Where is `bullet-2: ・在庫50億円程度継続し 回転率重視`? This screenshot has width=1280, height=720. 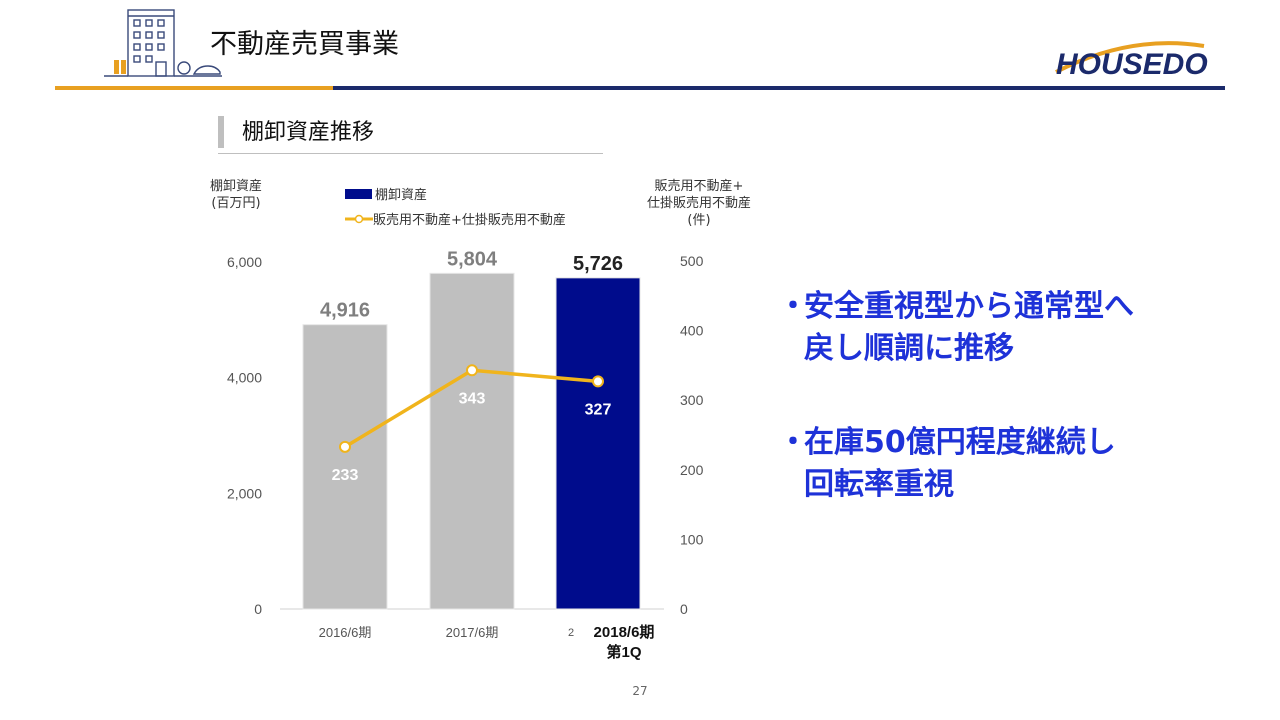
bullet-2: ・在庫50億円程度継続し 回転率重視 is located at coordinates (947, 464).